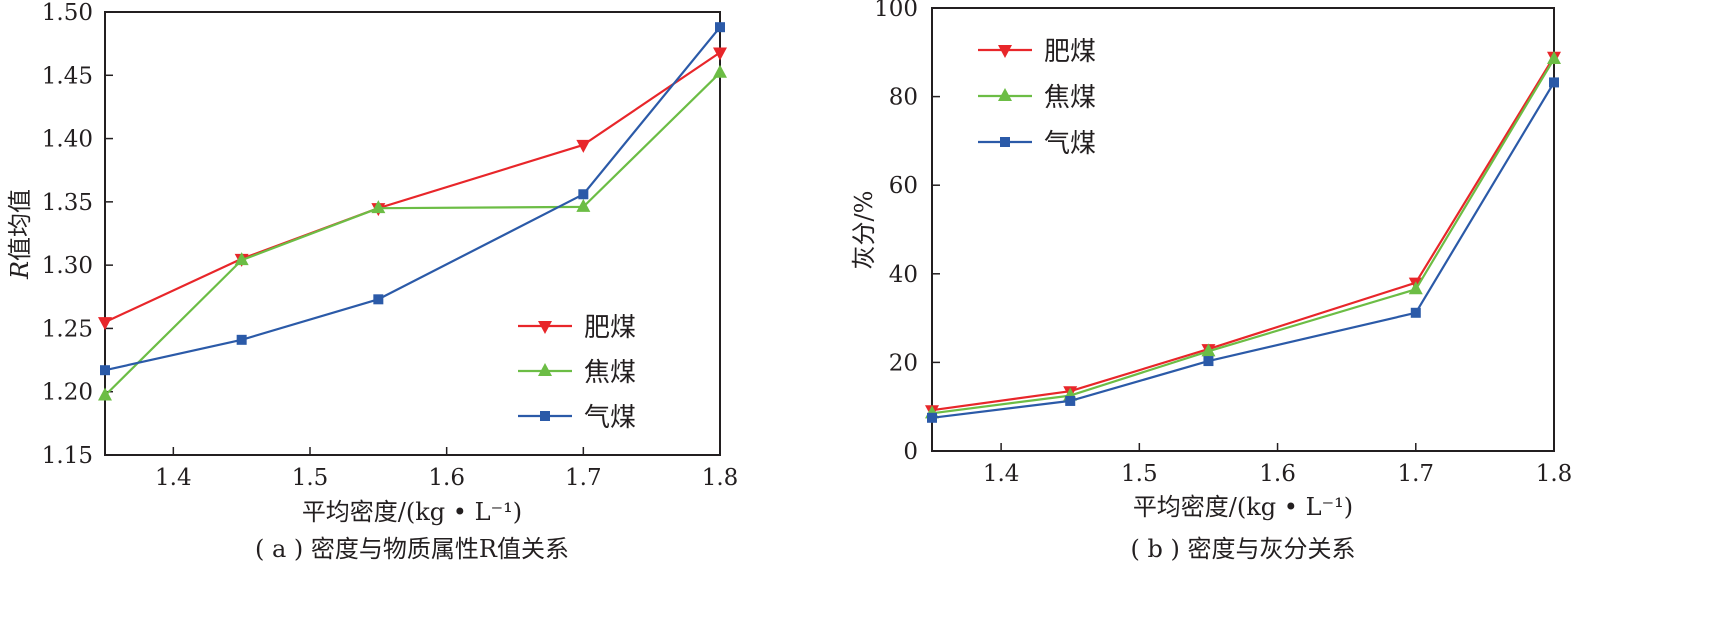 This screenshot has width=1714, height=619. Describe the element at coordinates (67, 203) in the screenshot. I see `chart-a-y-tick-label: 1.35` at that location.